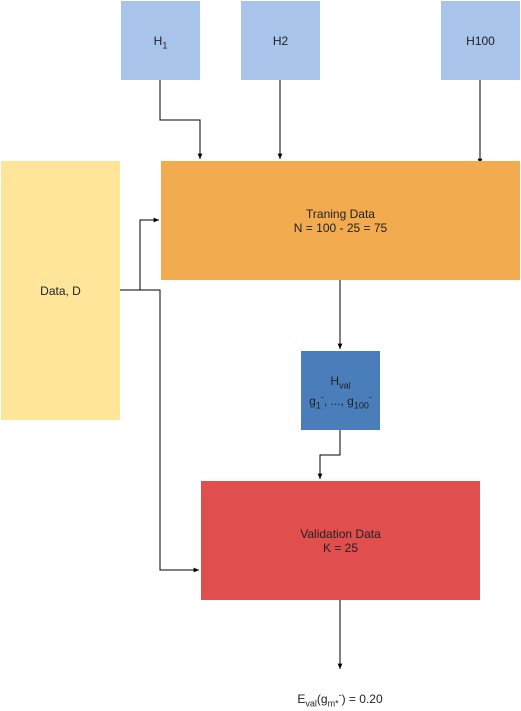 The width and height of the screenshot is (521, 711). Describe the element at coordinates (340, 227) in the screenshot. I see `training-data-formula: N = 100 - 25 = 75` at that location.